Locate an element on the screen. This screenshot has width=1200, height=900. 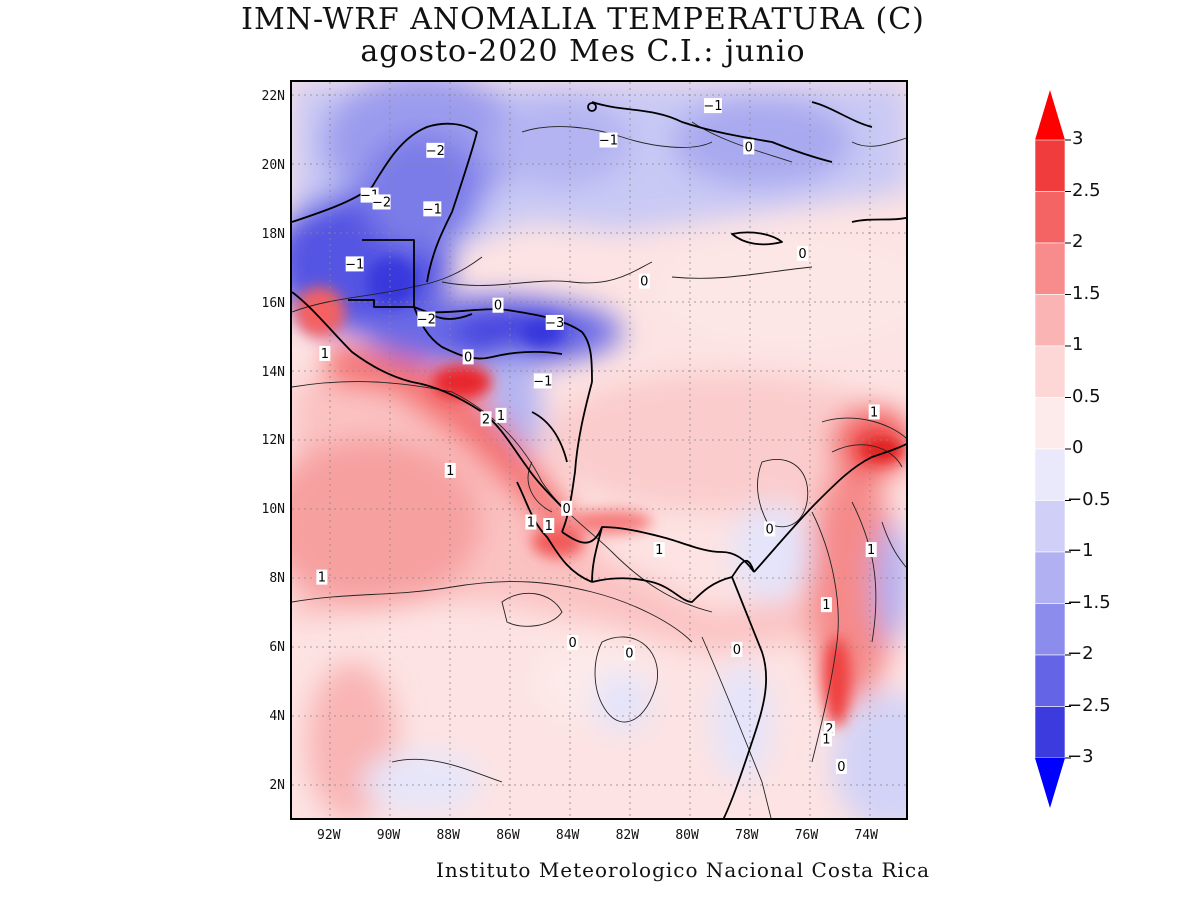
lat-tick-label: 20N is located at coordinates (273, 166).